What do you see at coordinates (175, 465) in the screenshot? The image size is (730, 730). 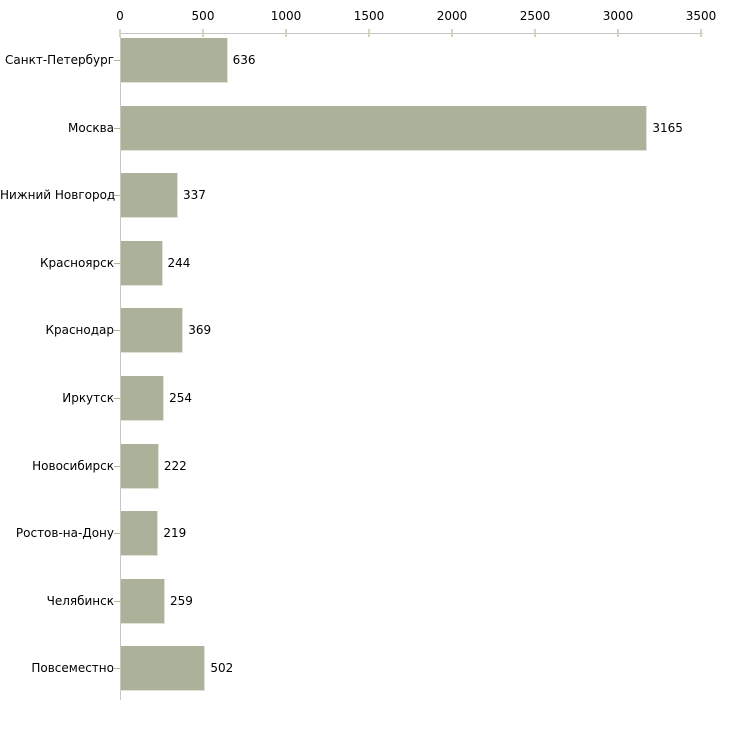 I see `value-label: 222` at bounding box center [175, 465].